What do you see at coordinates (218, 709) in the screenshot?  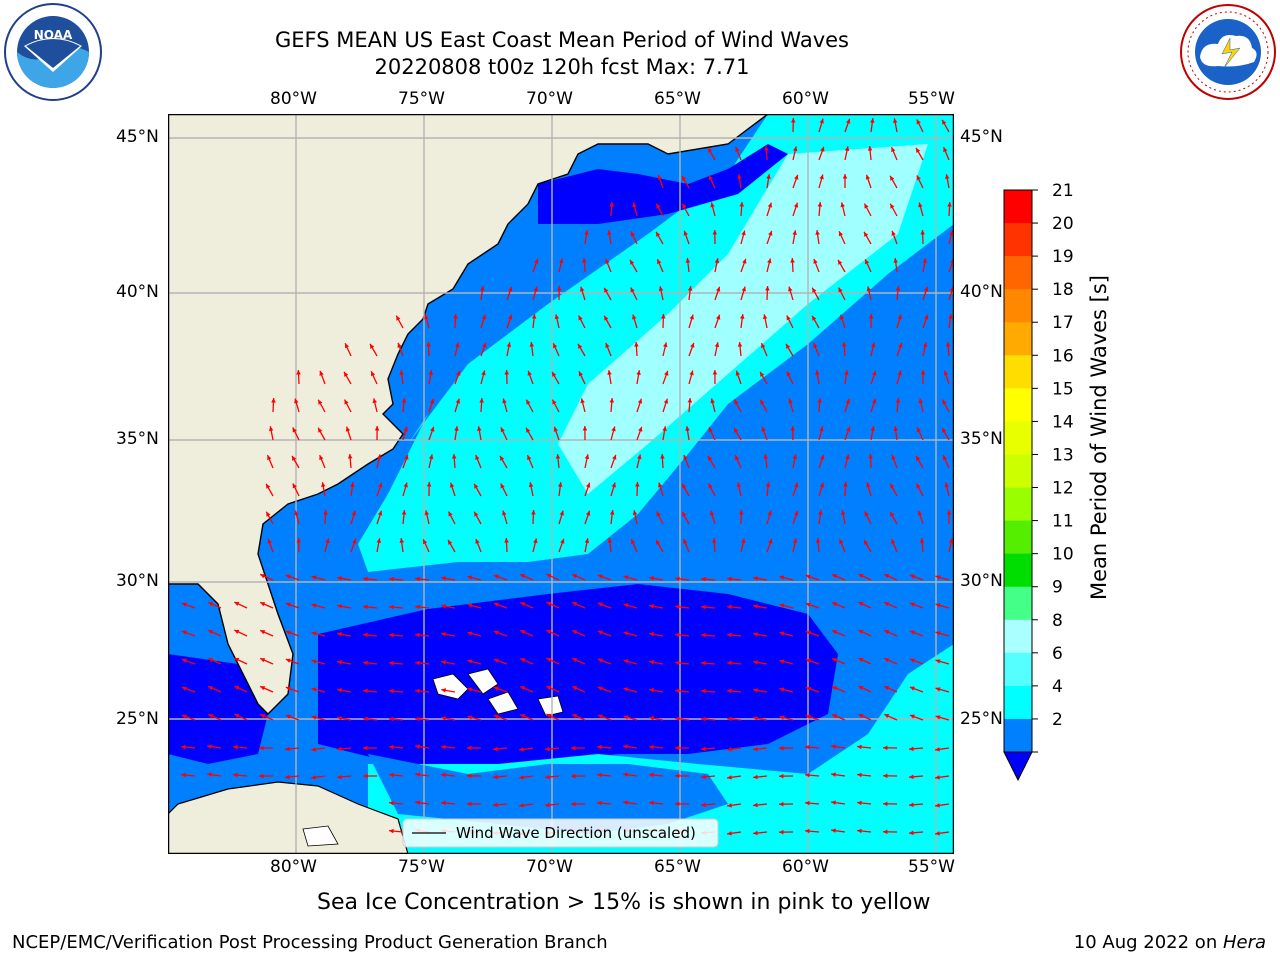 I see `period-band-2-4-gulf` at bounding box center [218, 709].